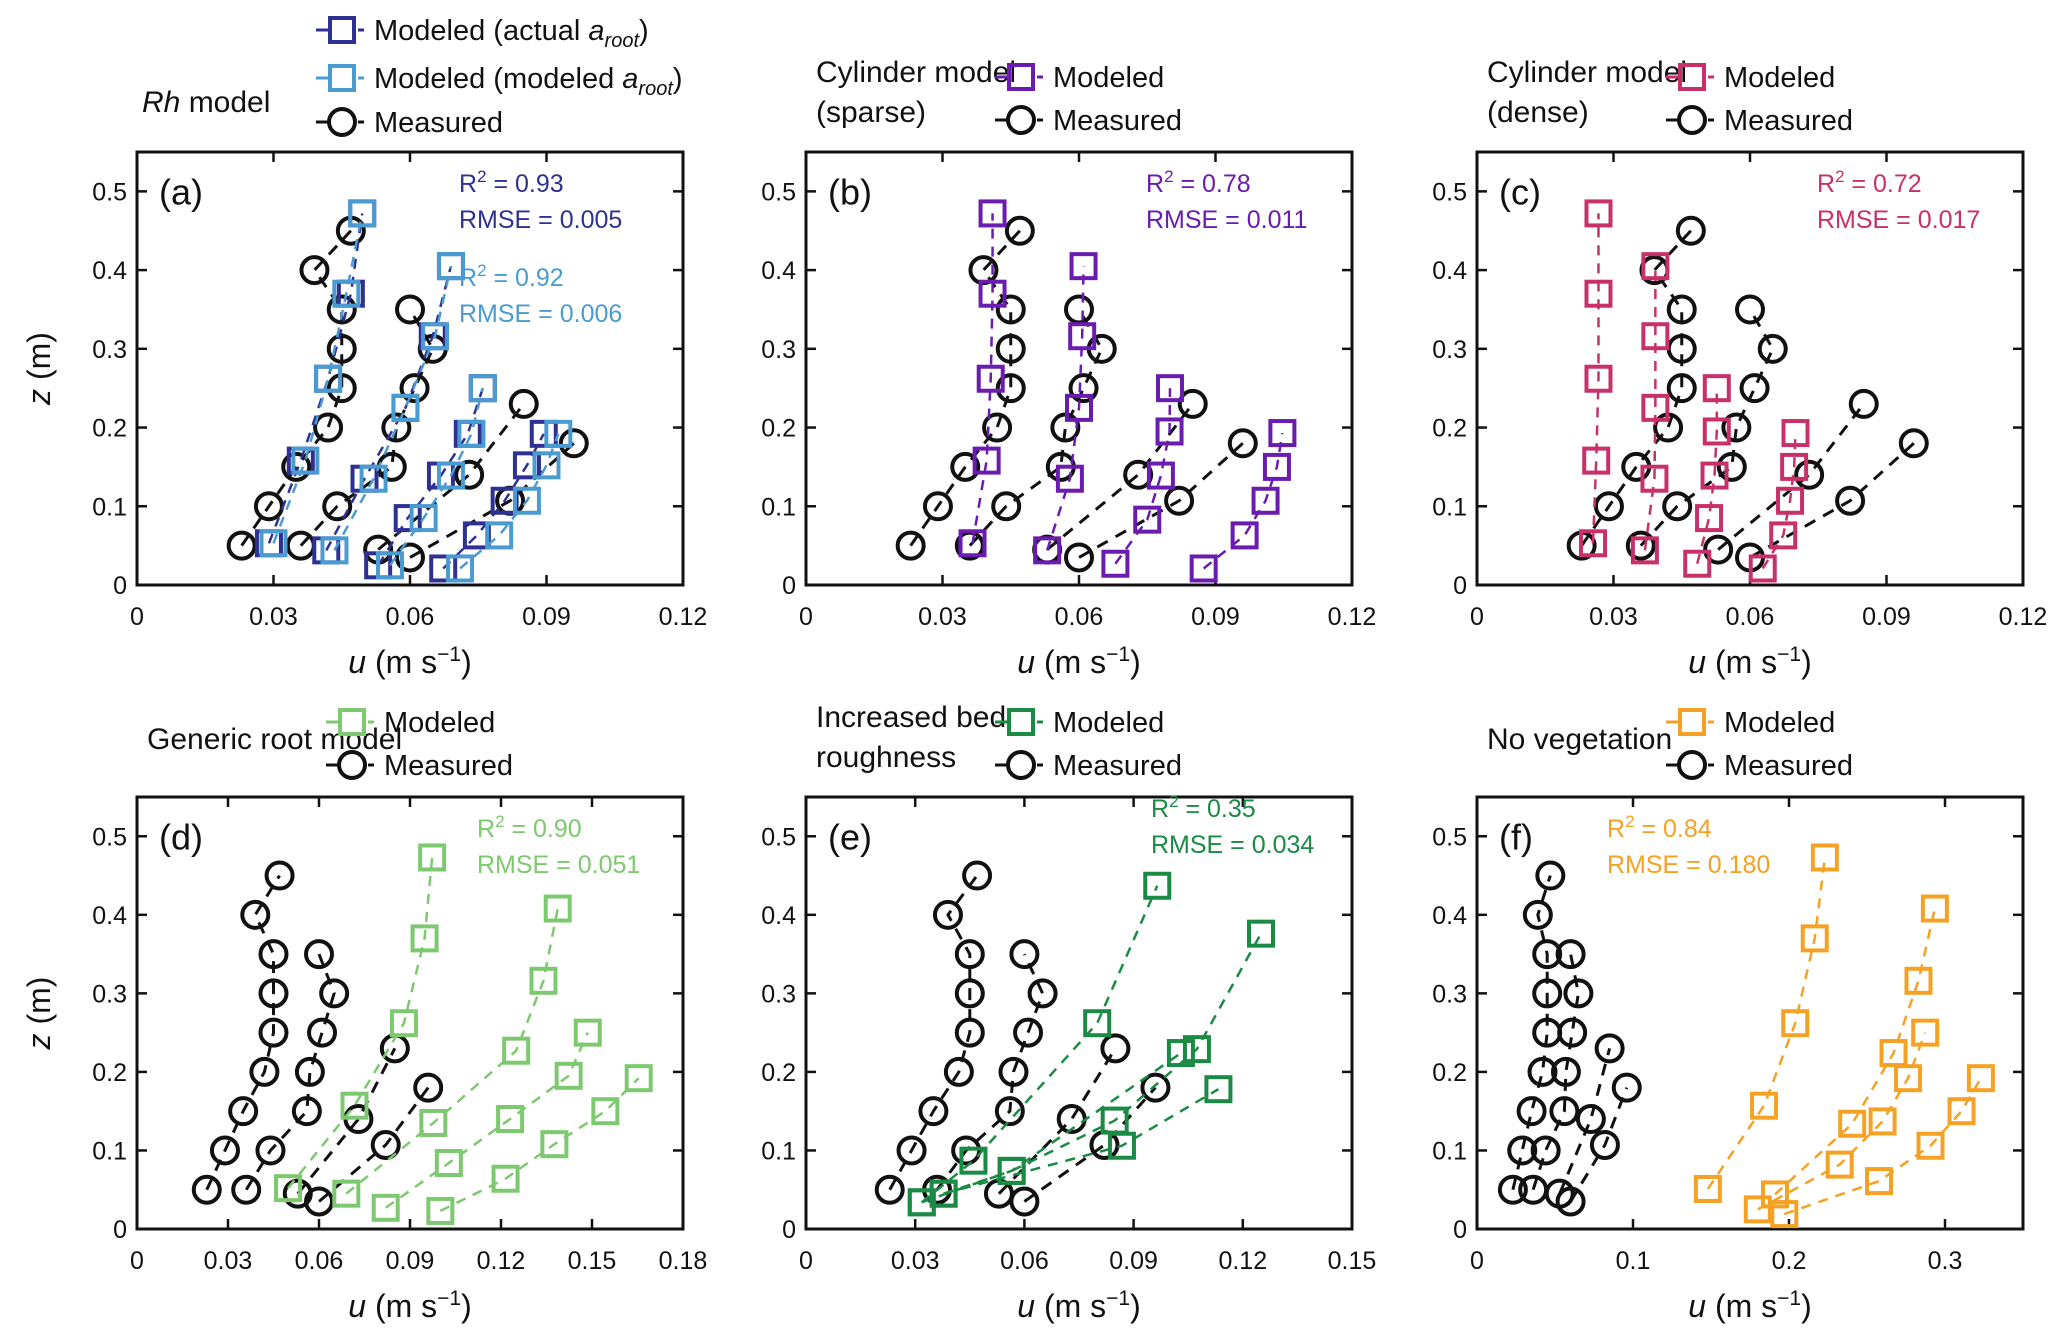  Describe the element at coordinates (1079, 723) in the screenshot. I see `legend-item-modeled: Modeled` at that location.